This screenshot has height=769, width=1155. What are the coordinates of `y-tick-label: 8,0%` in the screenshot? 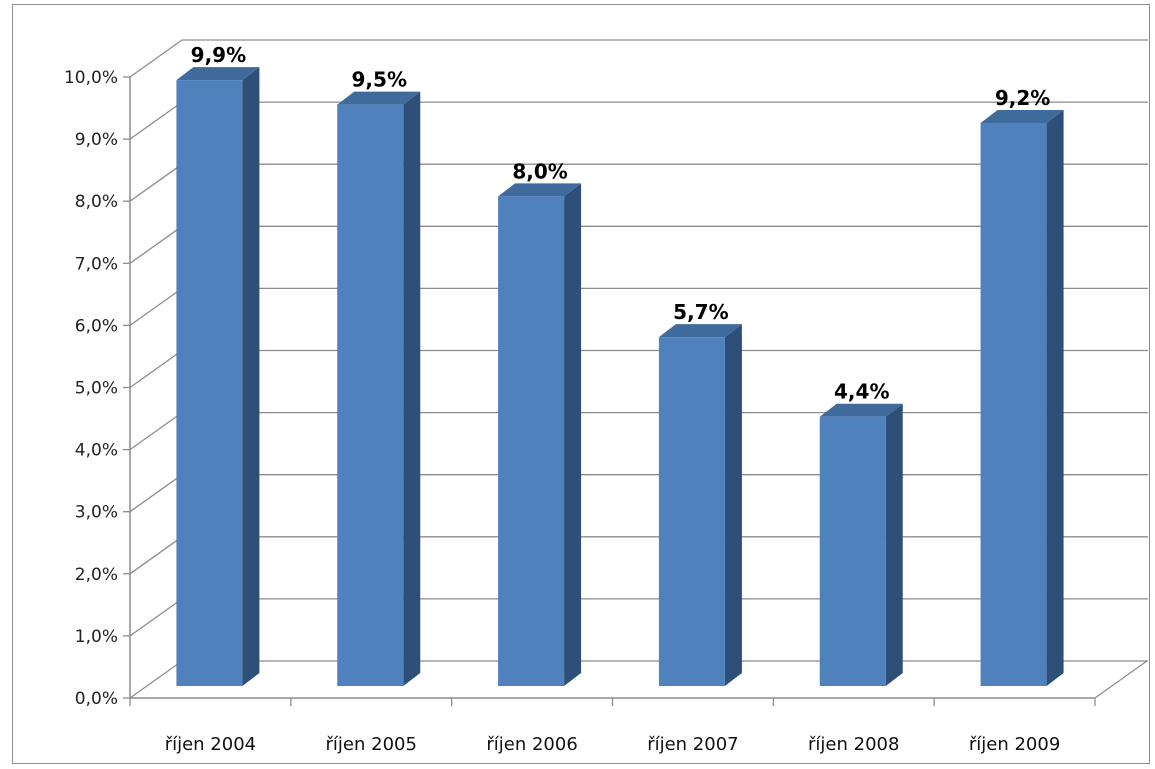 It's located at (96, 202).